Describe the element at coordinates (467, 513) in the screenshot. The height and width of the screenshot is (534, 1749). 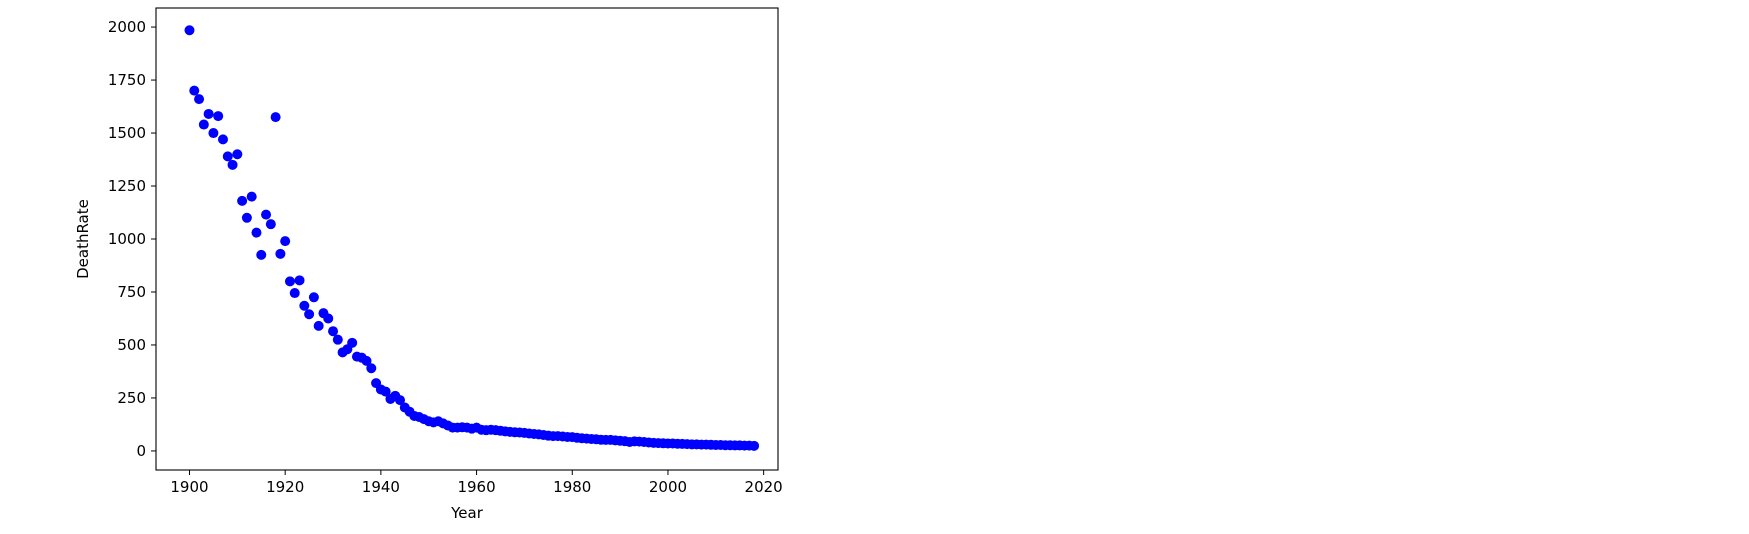
I see `x-axis-label: Year` at that location.